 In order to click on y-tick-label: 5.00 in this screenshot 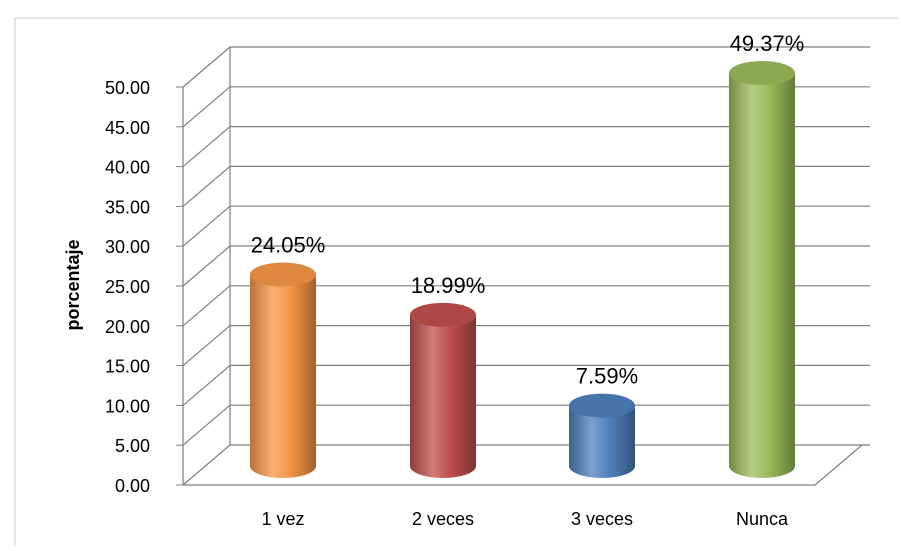, I will do `click(132, 446)`.